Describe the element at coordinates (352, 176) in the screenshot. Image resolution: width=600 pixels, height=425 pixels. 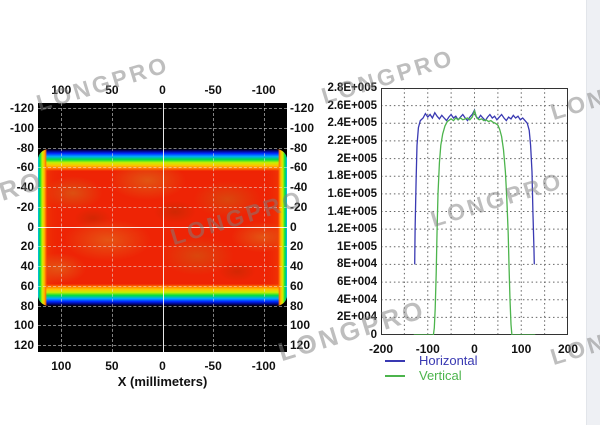
I see `axis-tick-label: 1.8E+005` at that location.